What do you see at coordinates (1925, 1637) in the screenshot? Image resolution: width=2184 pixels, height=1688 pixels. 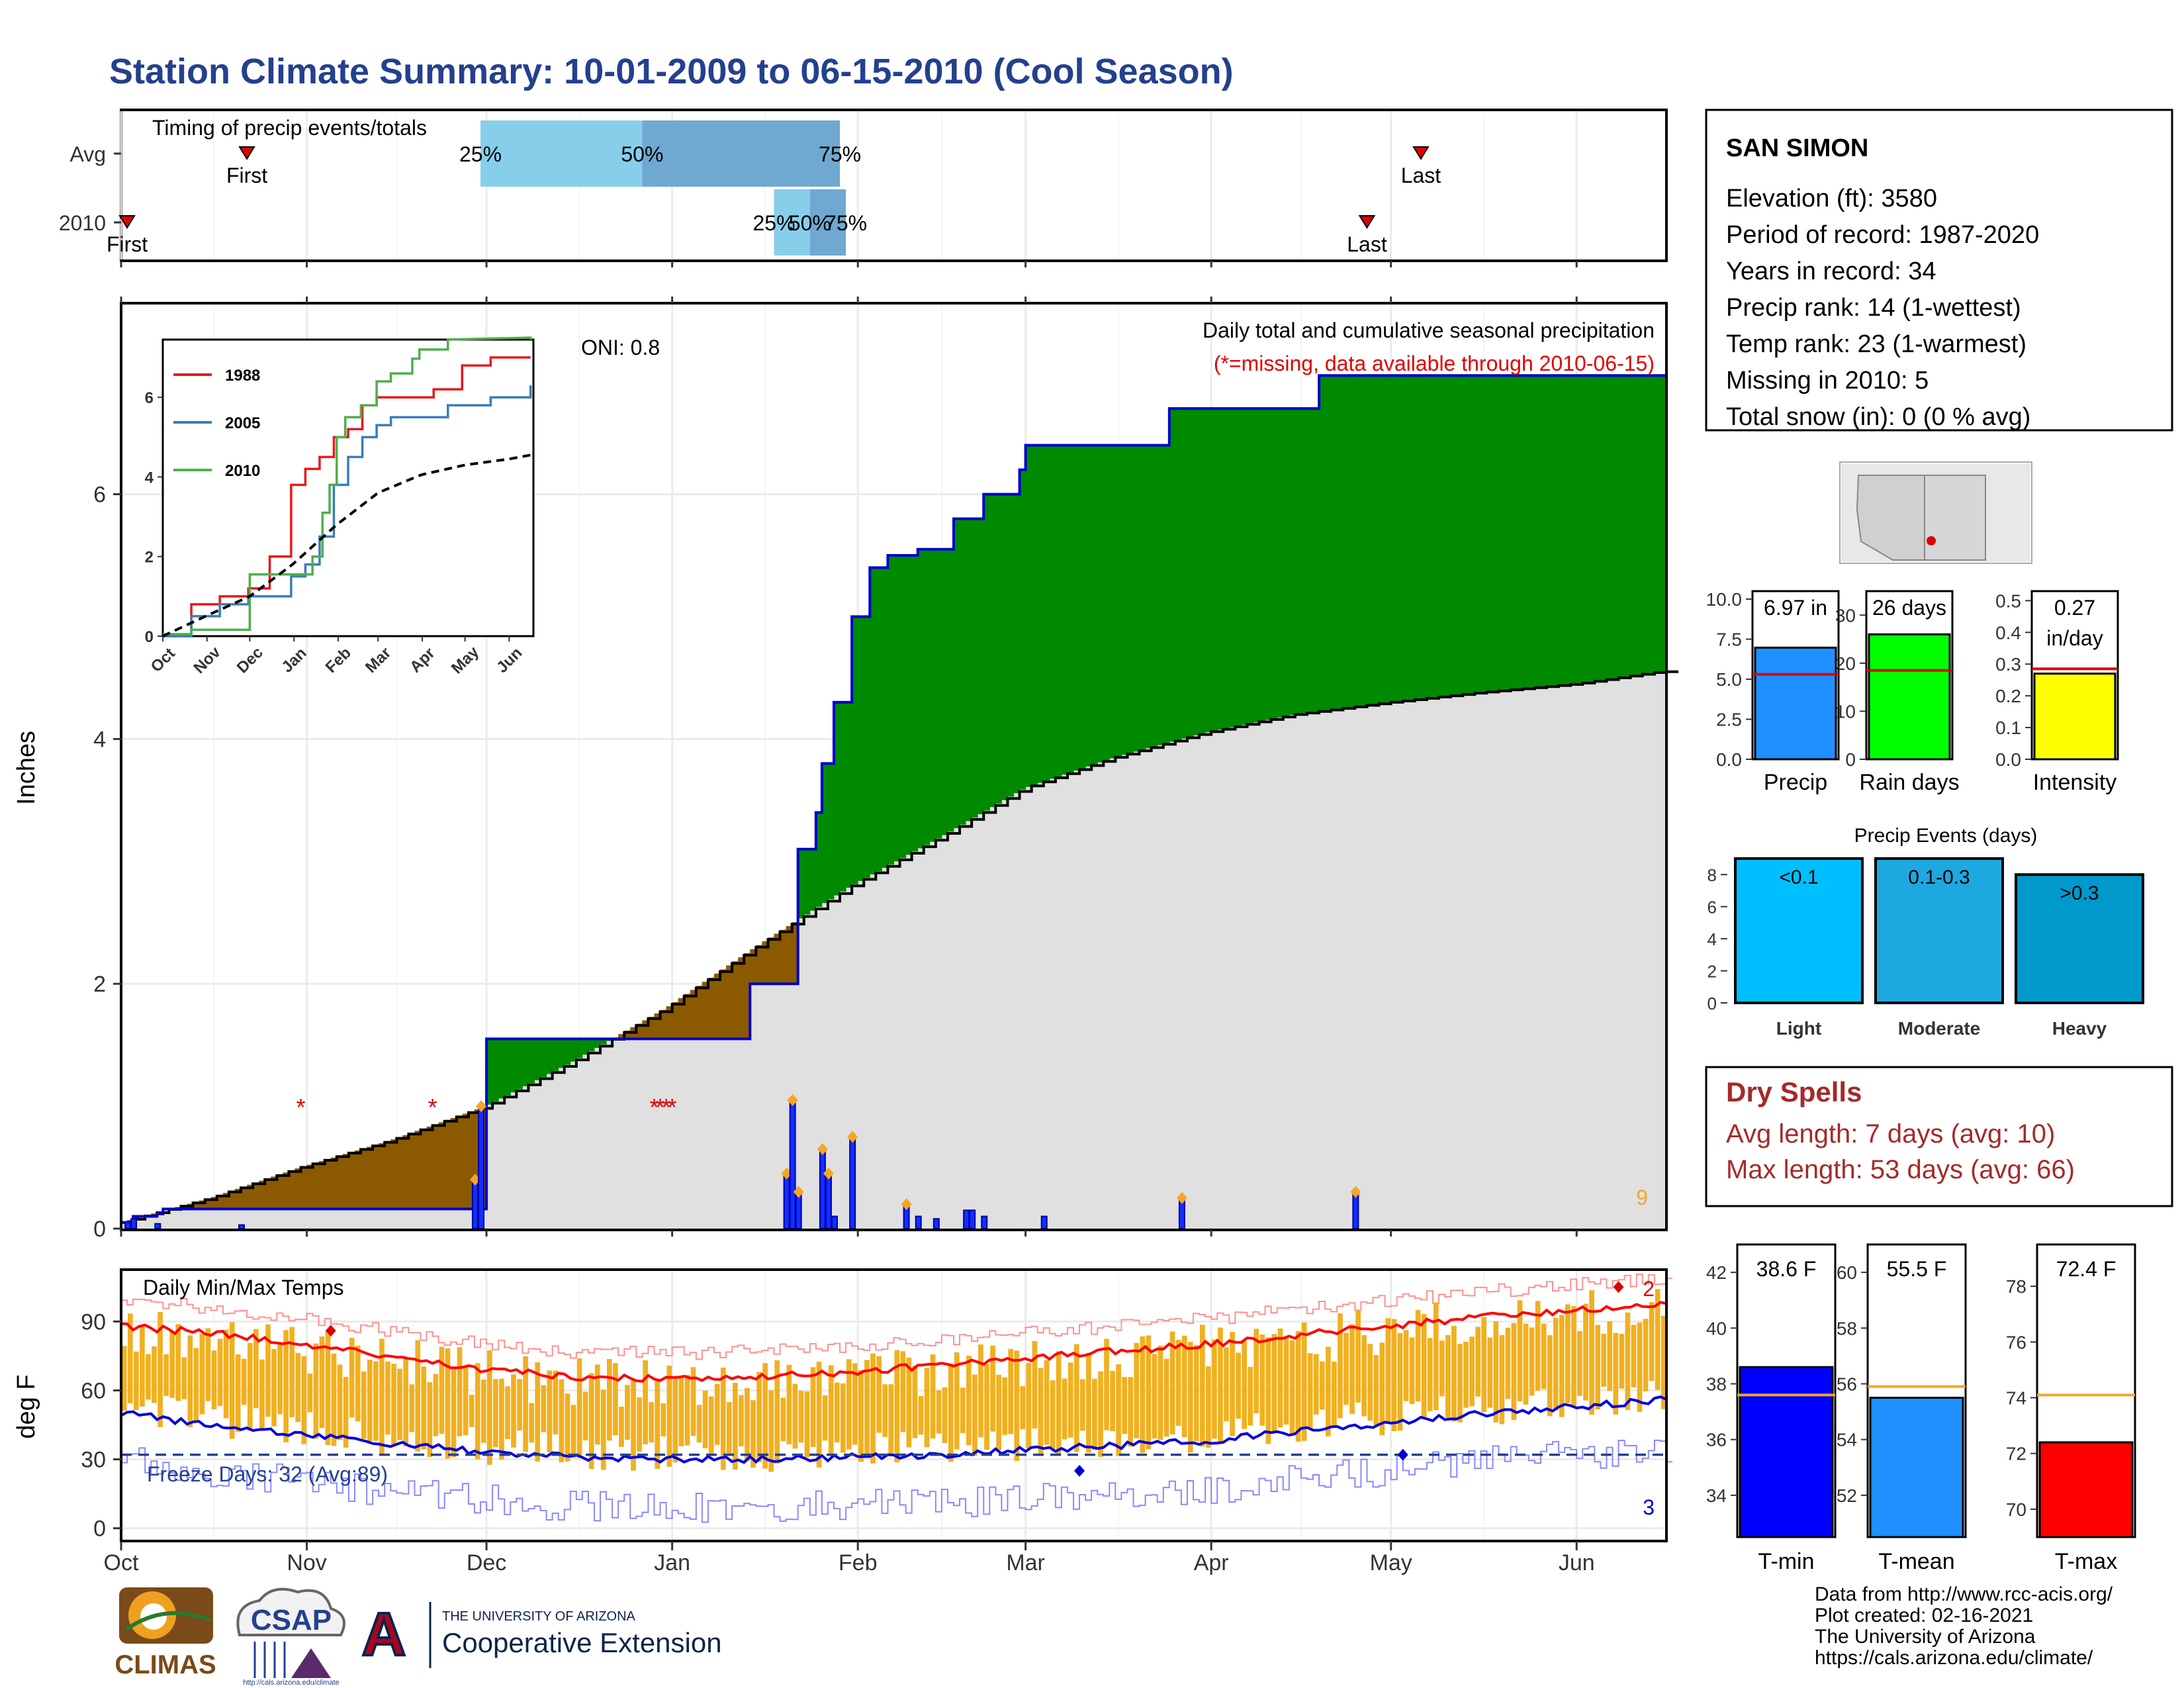 I see `credit-line: The University of Arizona` at bounding box center [1925, 1637].